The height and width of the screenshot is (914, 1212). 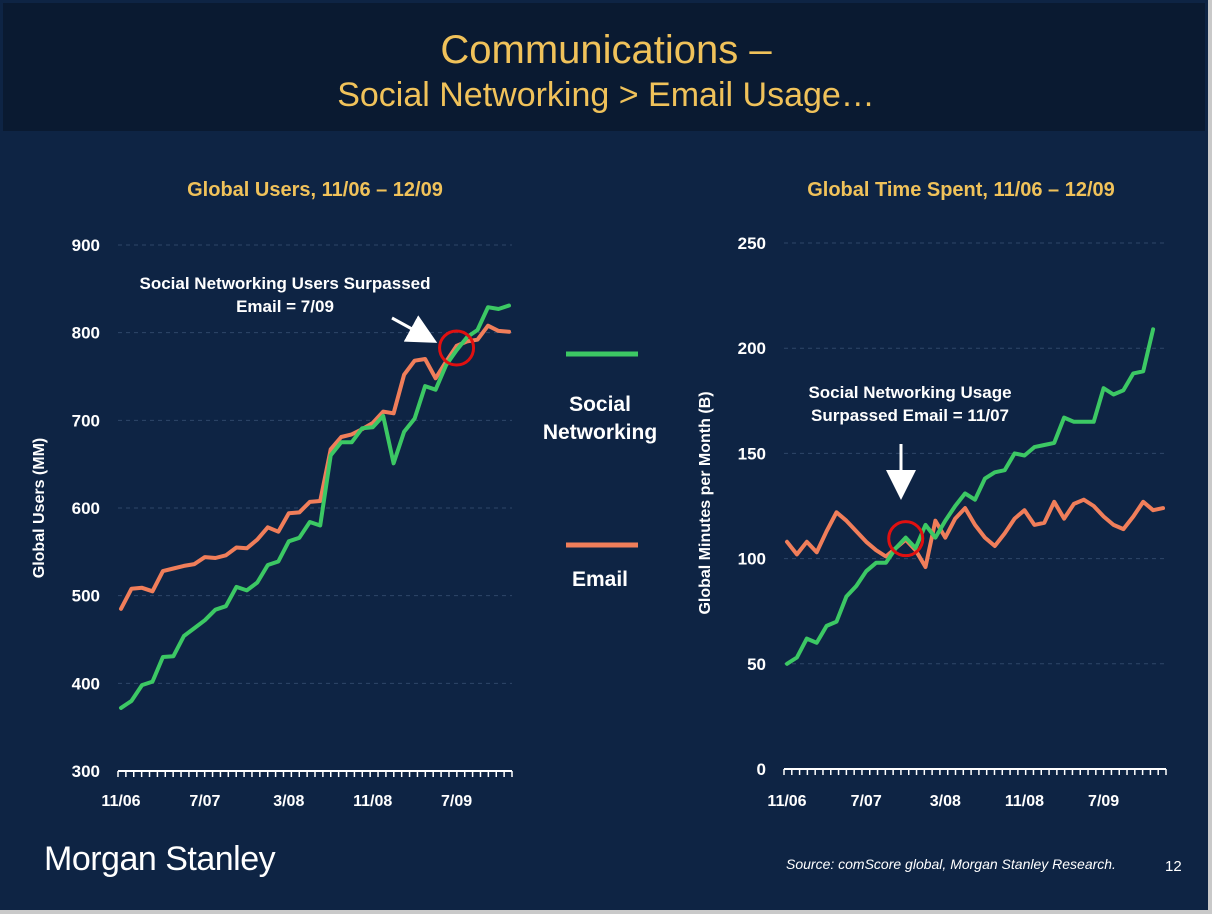 I want to click on page-number: 12, so click(x=1173, y=866).